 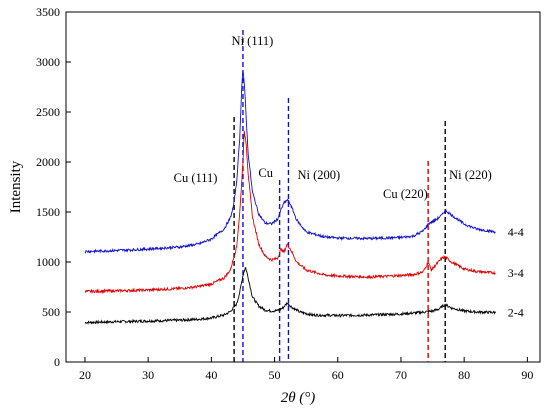 I want to click on series-label: 3-4, so click(x=516, y=273).